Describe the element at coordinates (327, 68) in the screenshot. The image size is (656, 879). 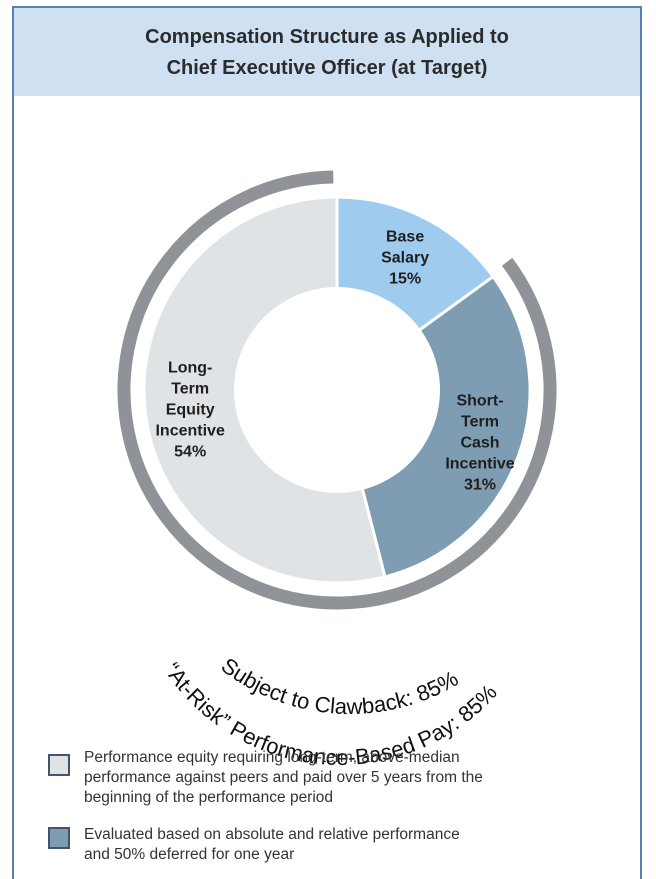
I see `chart-title-line-2: Chief Executive Officer (at Target)` at that location.